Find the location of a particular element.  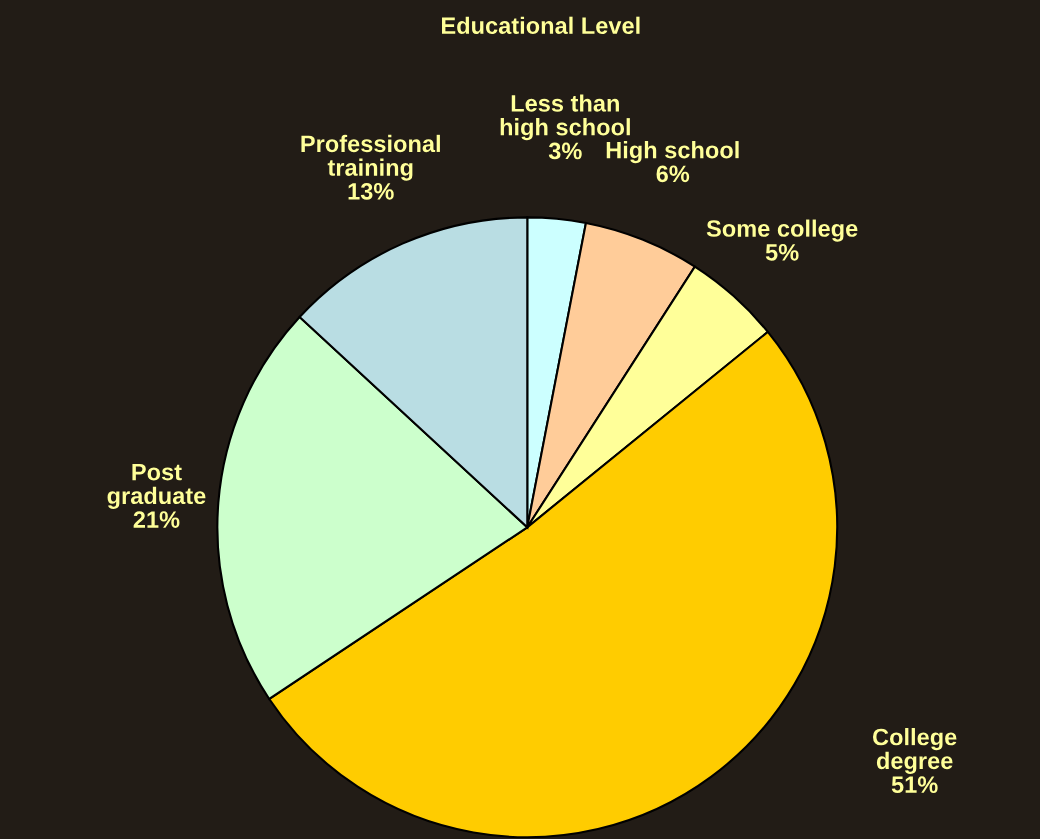

data-label: 3% is located at coordinates (565, 151).